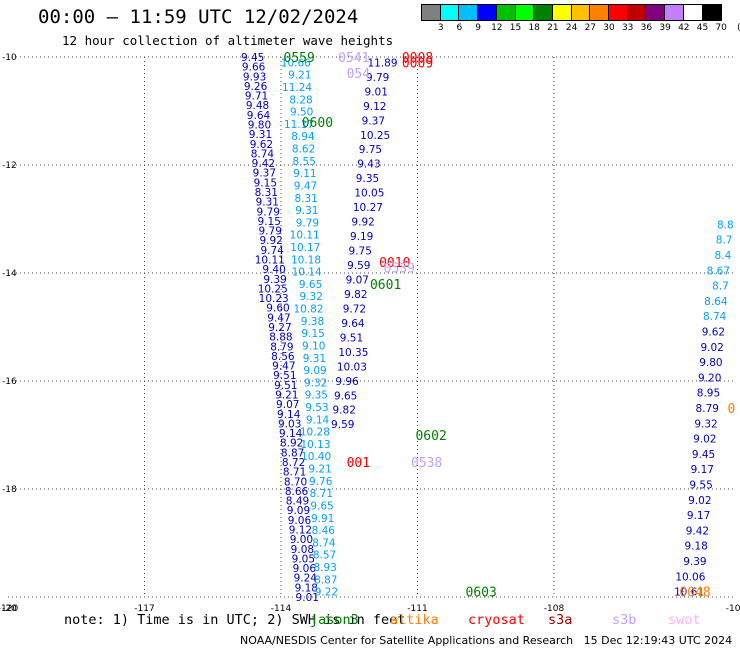 The width and height of the screenshot is (740, 650). What do you see at coordinates (702, 28) in the screenshot?
I see `color-scale-label: 45` at bounding box center [702, 28].